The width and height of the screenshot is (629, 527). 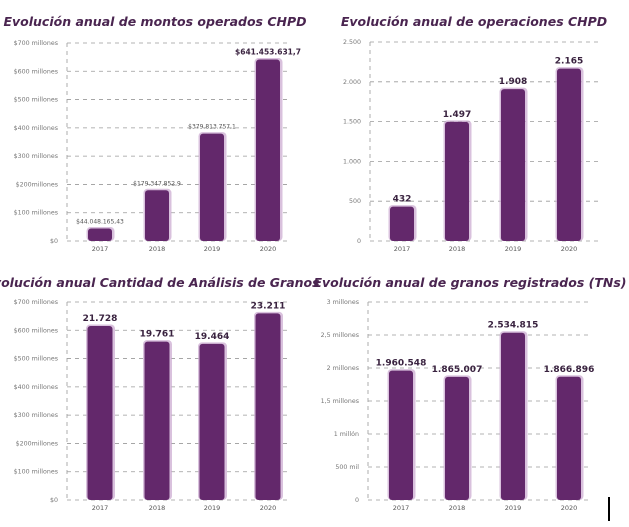 I want to click on data-label: 1.865.007, so click(x=457, y=370).